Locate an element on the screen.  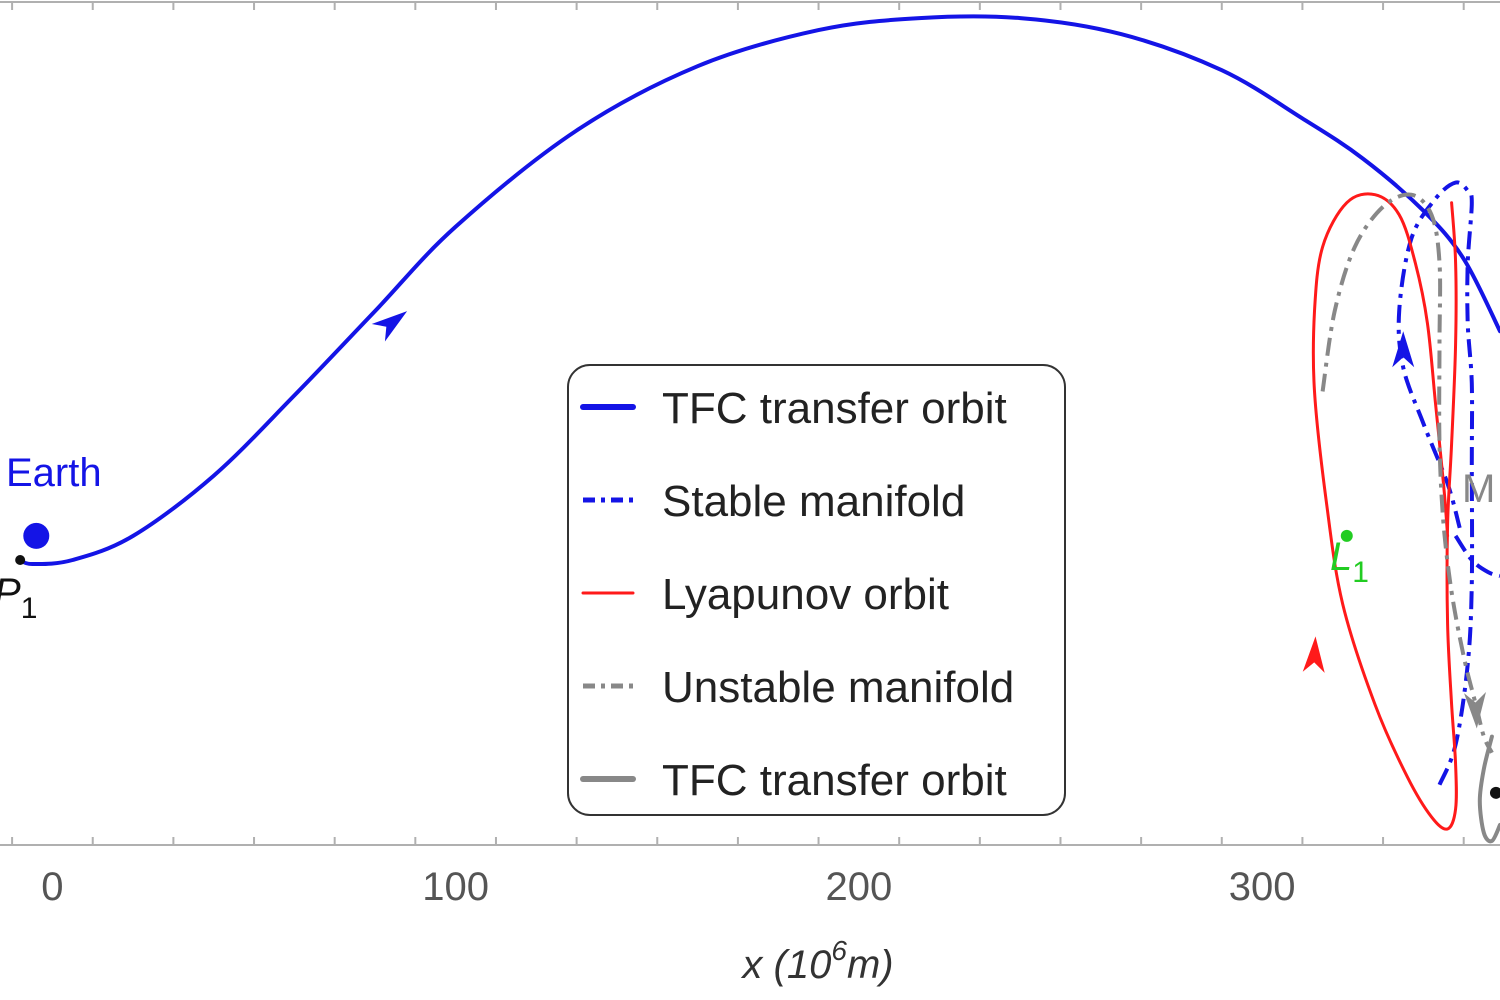
legend-label: Stable manifold is located at coordinates (813, 501).